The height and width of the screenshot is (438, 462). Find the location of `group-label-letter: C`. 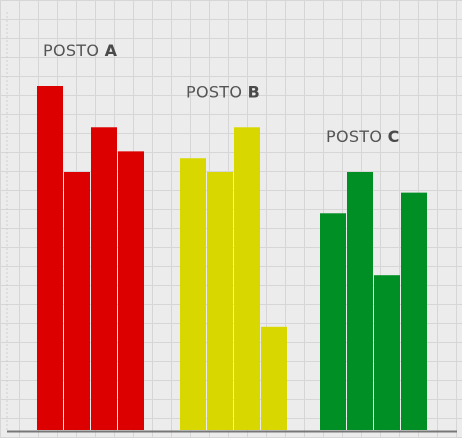

group-label-letter: C is located at coordinates (394, 136).